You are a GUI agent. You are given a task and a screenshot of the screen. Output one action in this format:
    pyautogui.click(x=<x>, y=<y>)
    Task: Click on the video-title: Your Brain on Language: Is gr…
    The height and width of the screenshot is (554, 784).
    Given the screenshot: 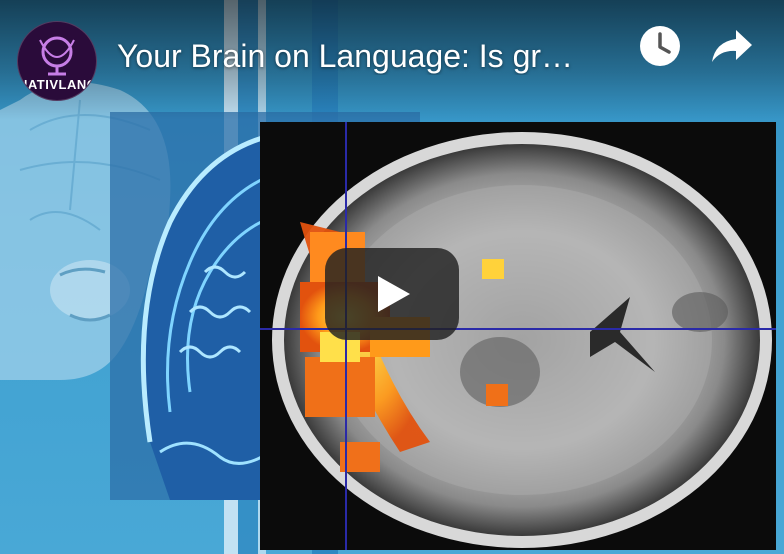 What is the action you would take?
    pyautogui.click(x=345, y=56)
    